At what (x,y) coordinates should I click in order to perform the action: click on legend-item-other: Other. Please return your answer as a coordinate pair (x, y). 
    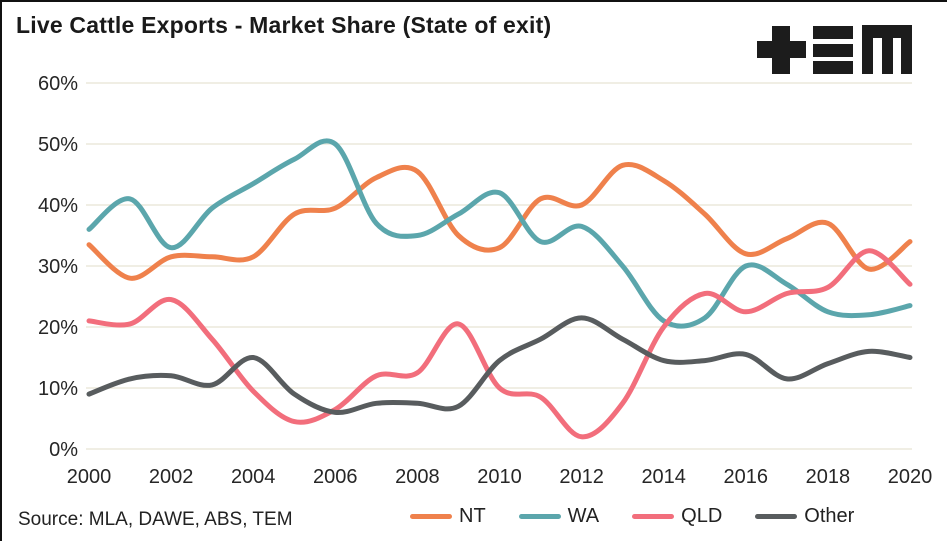
    Looking at the image, I should click on (804, 516).